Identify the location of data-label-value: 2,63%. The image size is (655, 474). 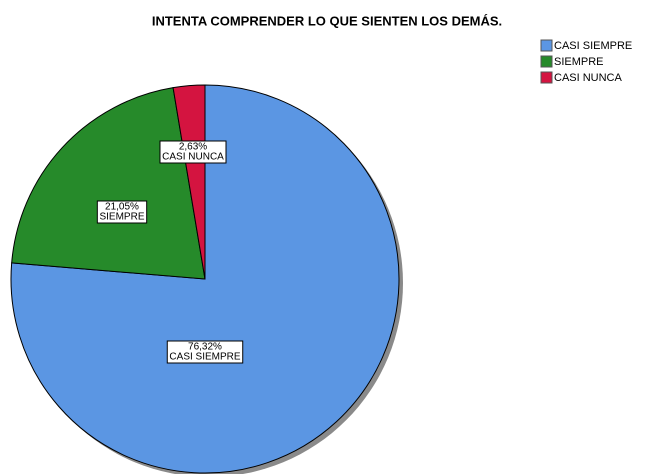
(193, 147).